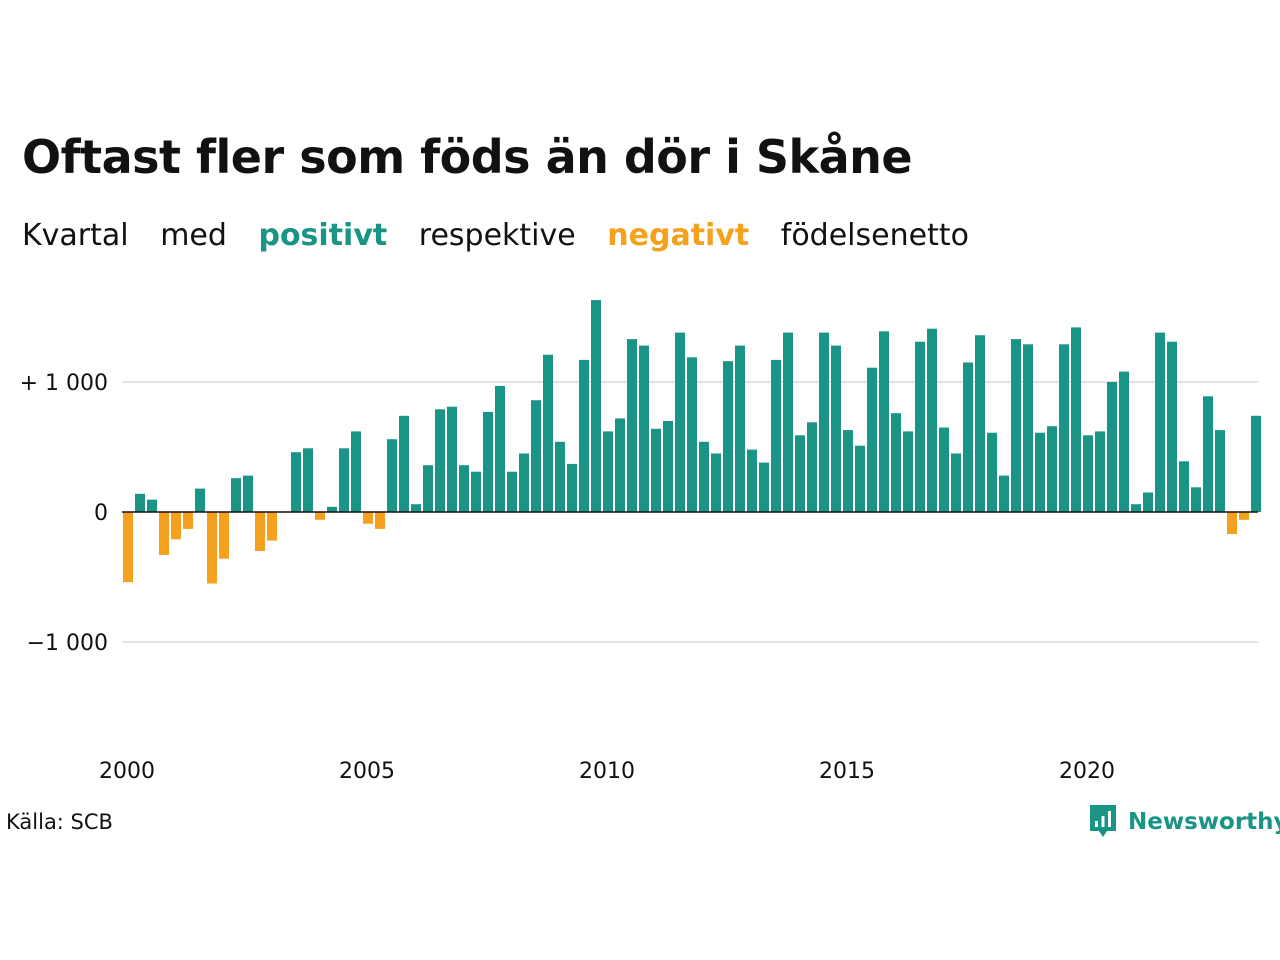  Describe the element at coordinates (607, 771) in the screenshot. I see `x-tick-label: 2010` at that location.